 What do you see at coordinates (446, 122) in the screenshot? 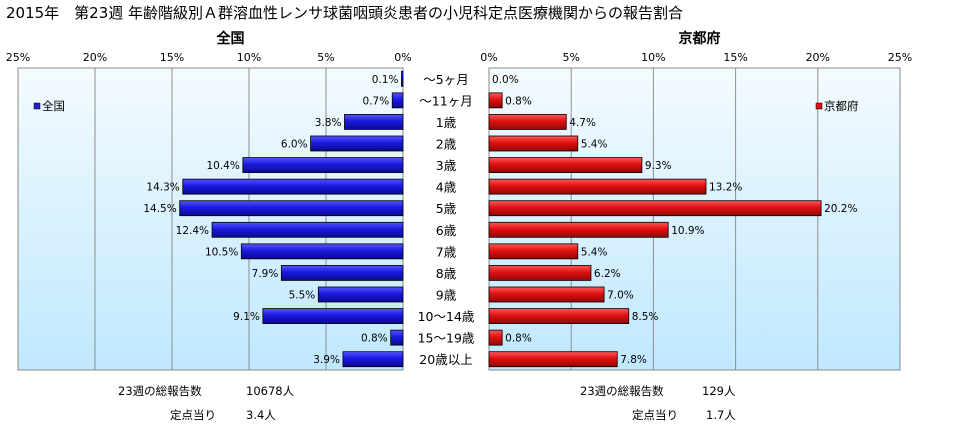
I see `age-category-label: 1歳` at bounding box center [446, 122].